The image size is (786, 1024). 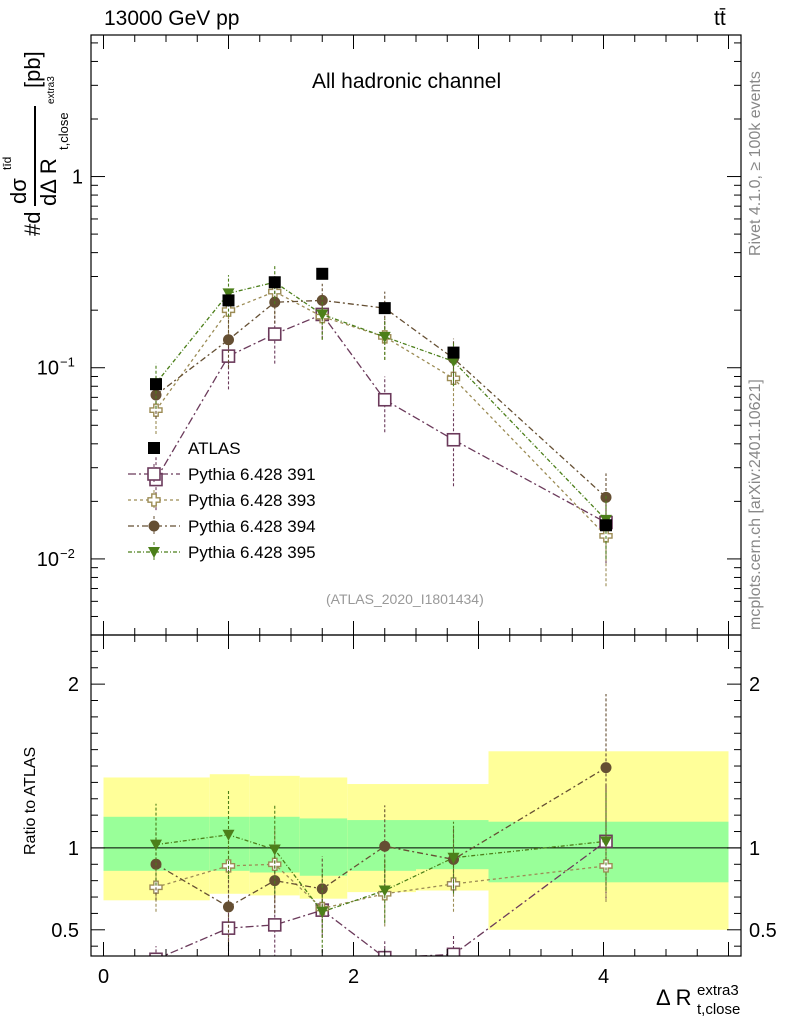 What do you see at coordinates (755, 504) in the screenshot?
I see `mcplots-label: mcplots.cern.ch [arXiv:2401.10621]` at bounding box center [755, 504].